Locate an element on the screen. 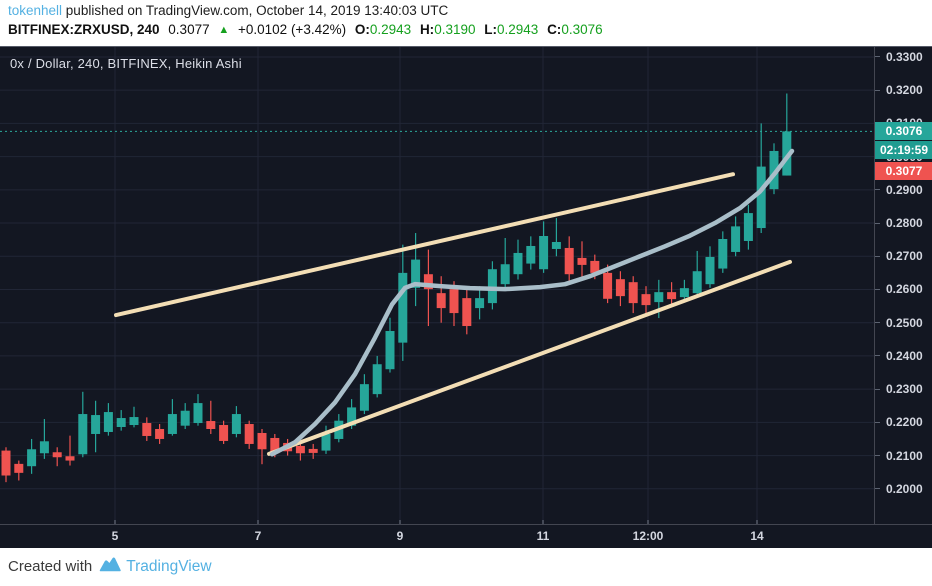 The height and width of the screenshot is (586, 932). low-value: 0.2943 is located at coordinates (518, 29).